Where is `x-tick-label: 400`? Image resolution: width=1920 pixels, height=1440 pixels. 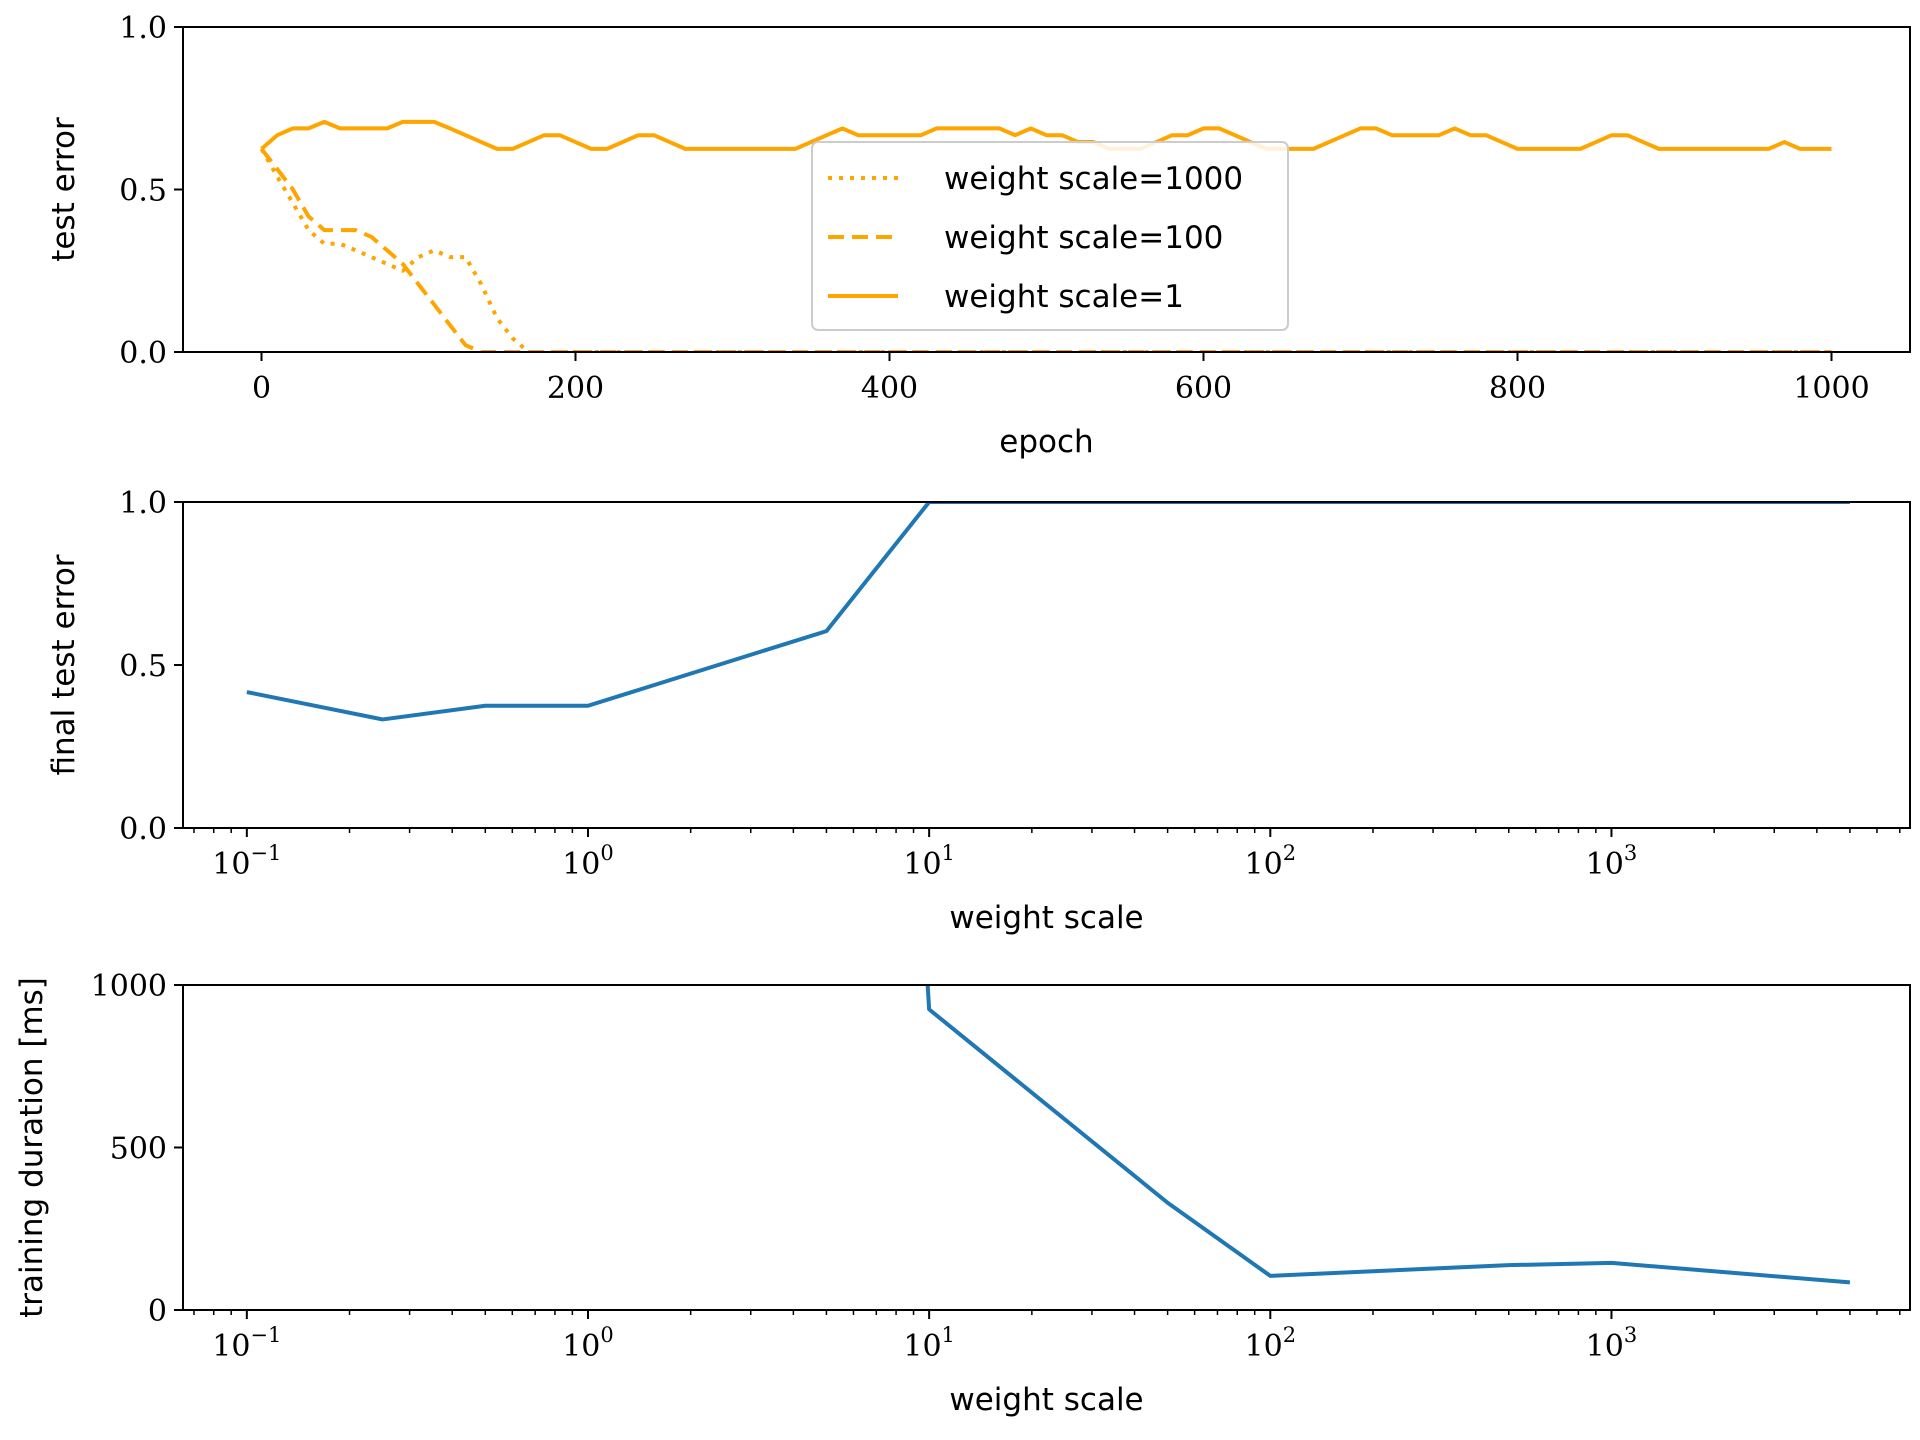
x-tick-label: 400 is located at coordinates (889, 388).